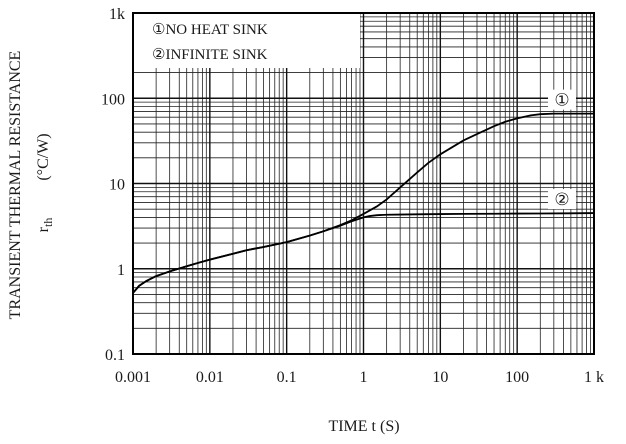 The image size is (626, 444). I want to click on x-tick-label: 100, so click(517, 377).